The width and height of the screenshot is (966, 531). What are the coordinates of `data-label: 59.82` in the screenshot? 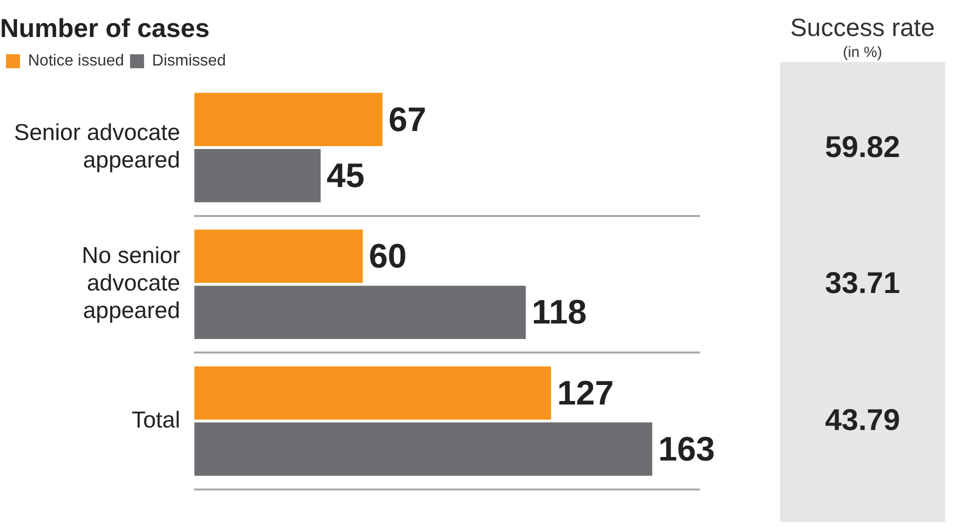 It's located at (863, 147).